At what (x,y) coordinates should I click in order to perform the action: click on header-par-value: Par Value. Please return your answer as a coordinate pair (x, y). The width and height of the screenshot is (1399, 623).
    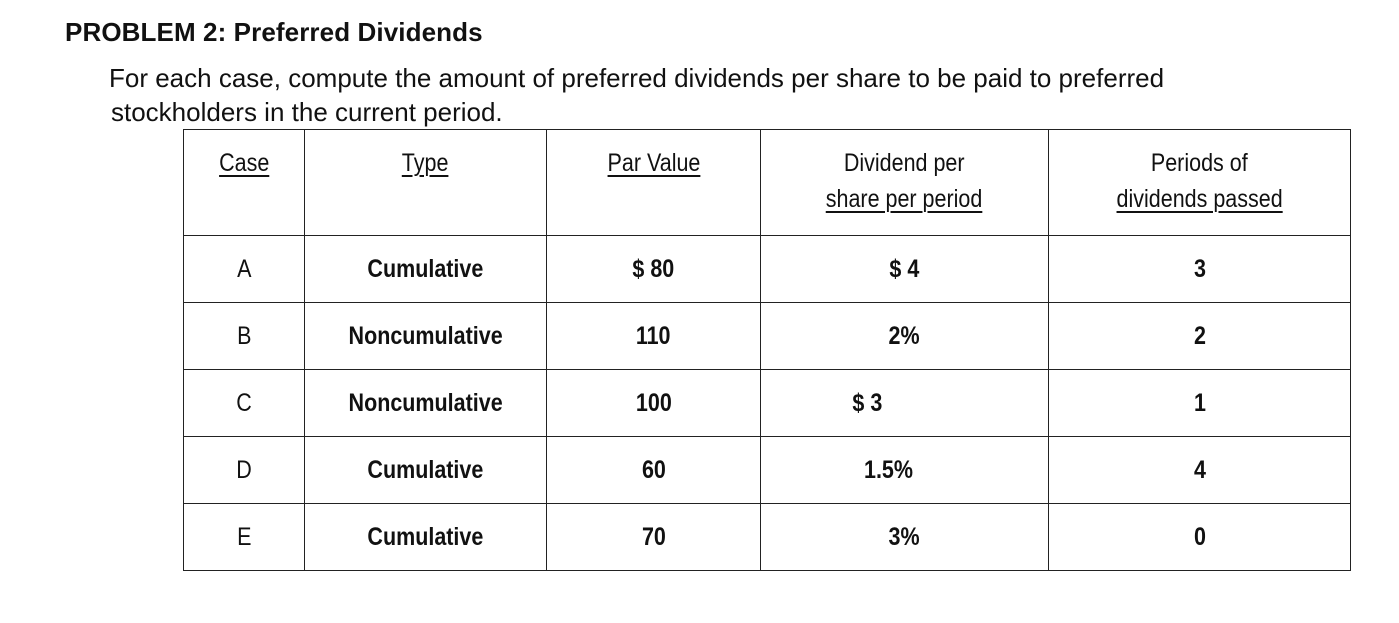
    Looking at the image, I should click on (653, 182).